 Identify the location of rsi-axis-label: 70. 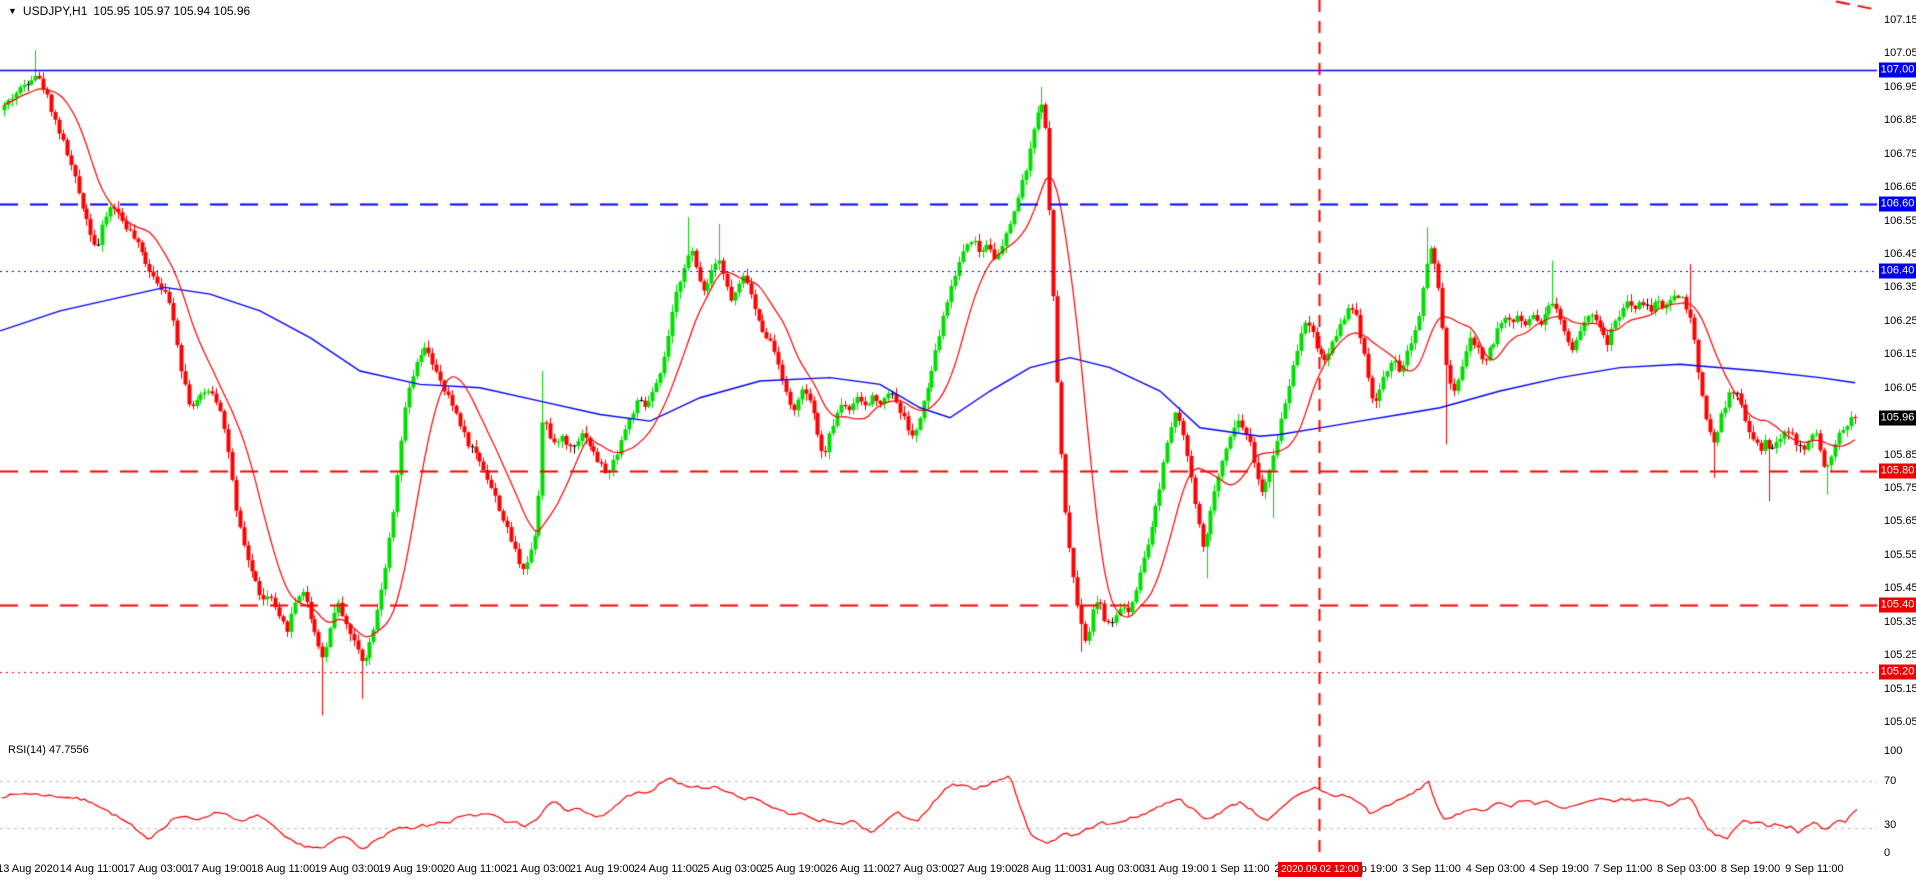
(1890, 781).